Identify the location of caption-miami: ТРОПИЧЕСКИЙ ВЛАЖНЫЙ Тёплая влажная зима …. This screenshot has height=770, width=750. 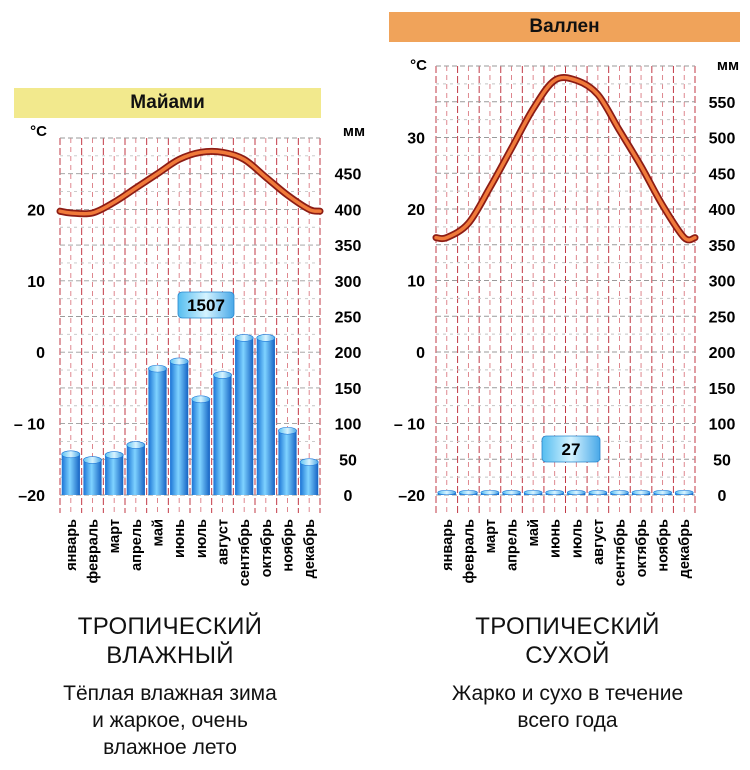
(170, 686).